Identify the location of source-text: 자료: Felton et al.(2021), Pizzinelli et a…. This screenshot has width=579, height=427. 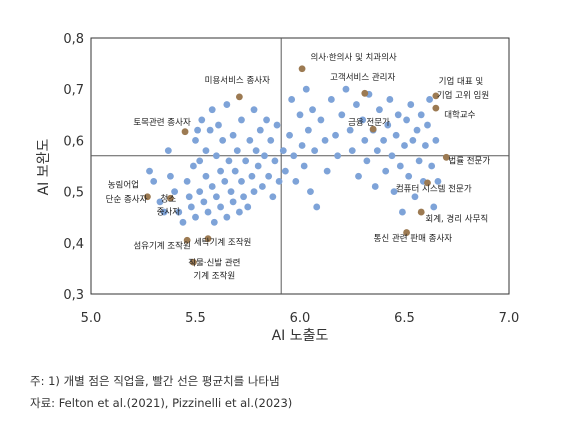
(161, 403).